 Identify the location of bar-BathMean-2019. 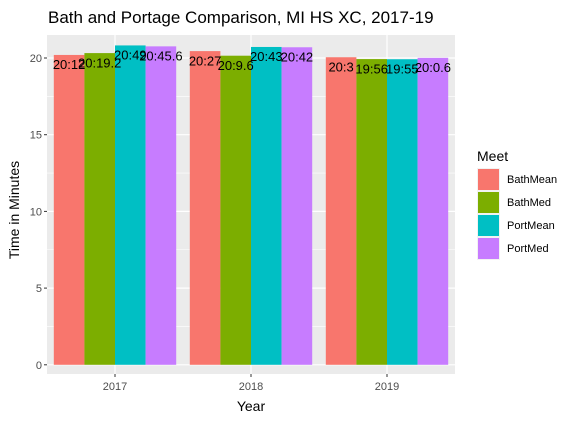
(341, 211).